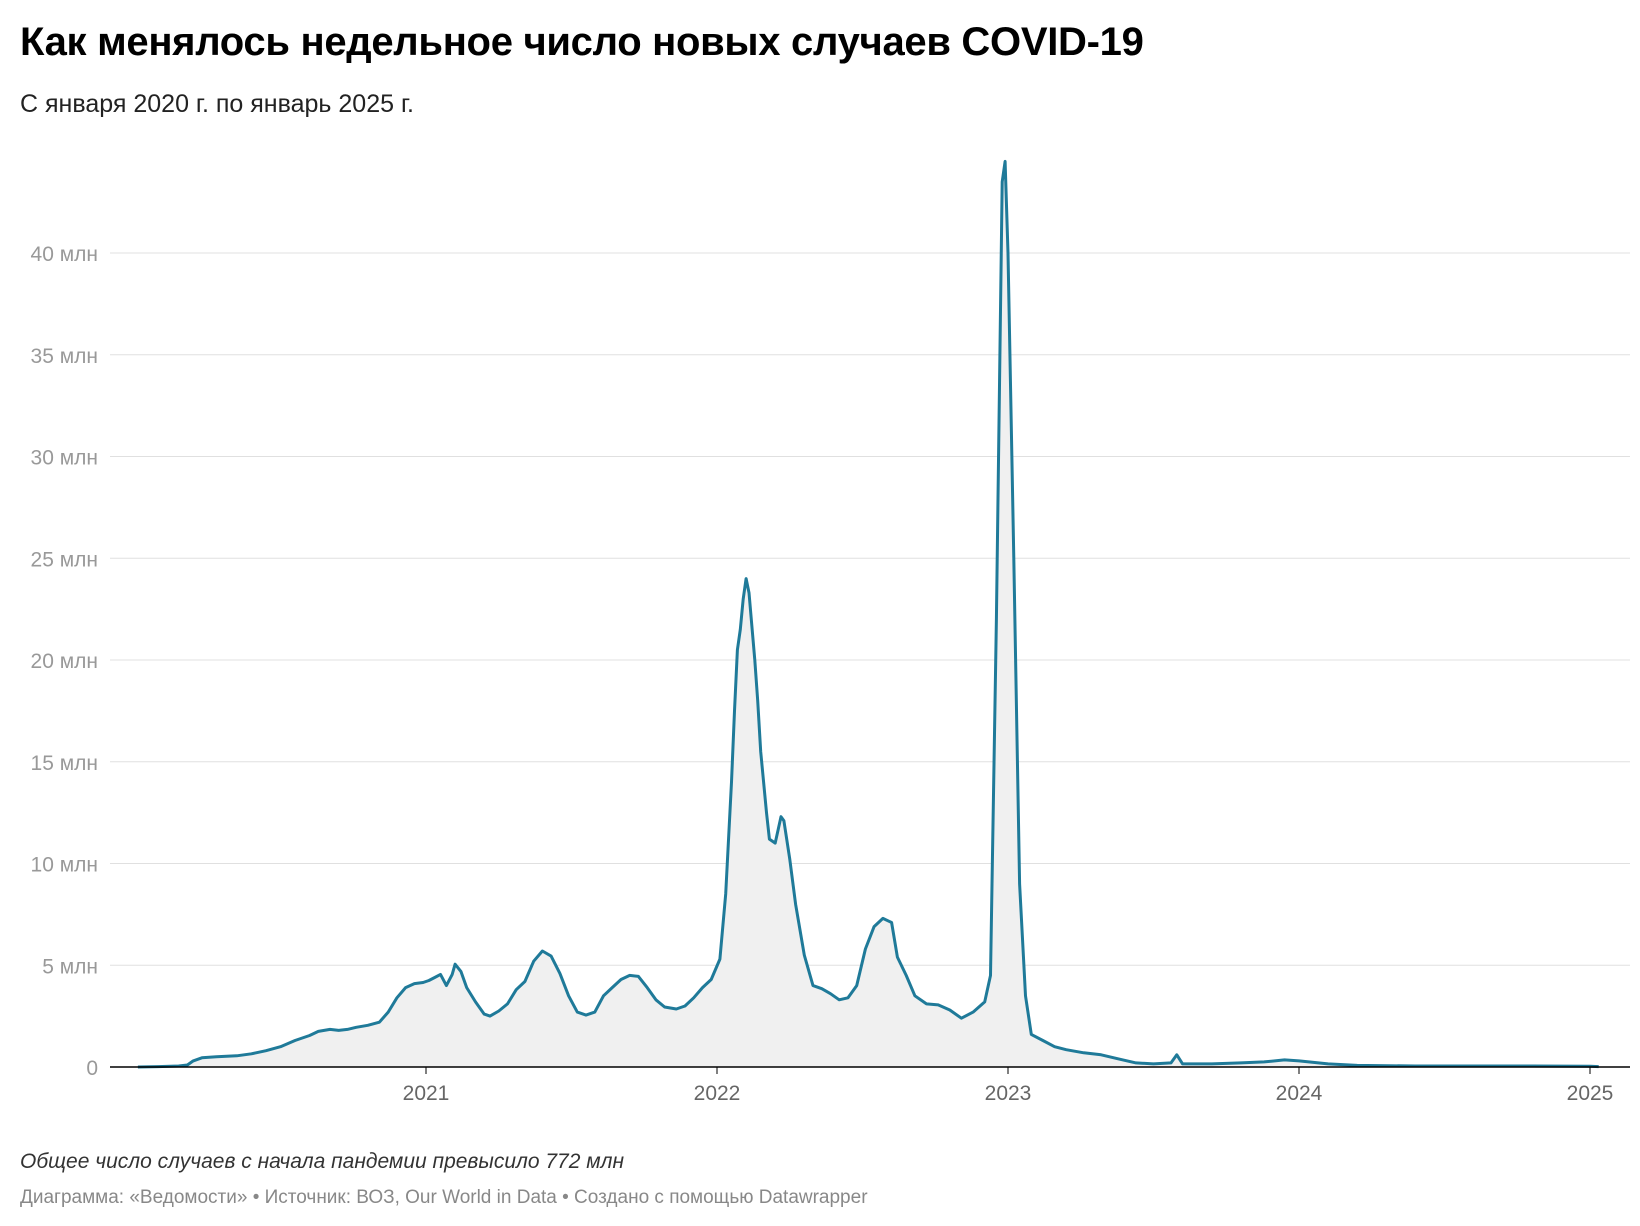  I want to click on y-tick-label: 10 млн, so click(64, 865).